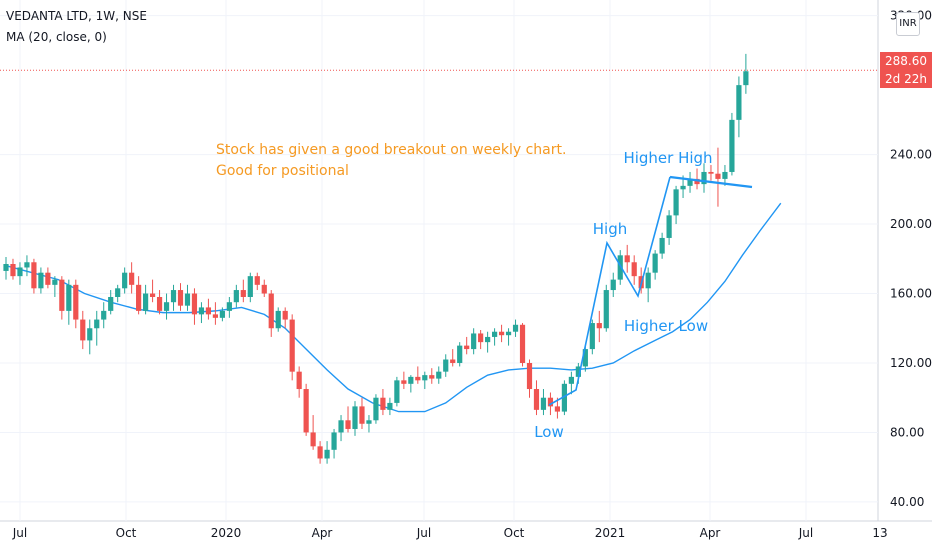 The height and width of the screenshot is (555, 932). What do you see at coordinates (610, 229) in the screenshot?
I see `pattern-label: High` at bounding box center [610, 229].